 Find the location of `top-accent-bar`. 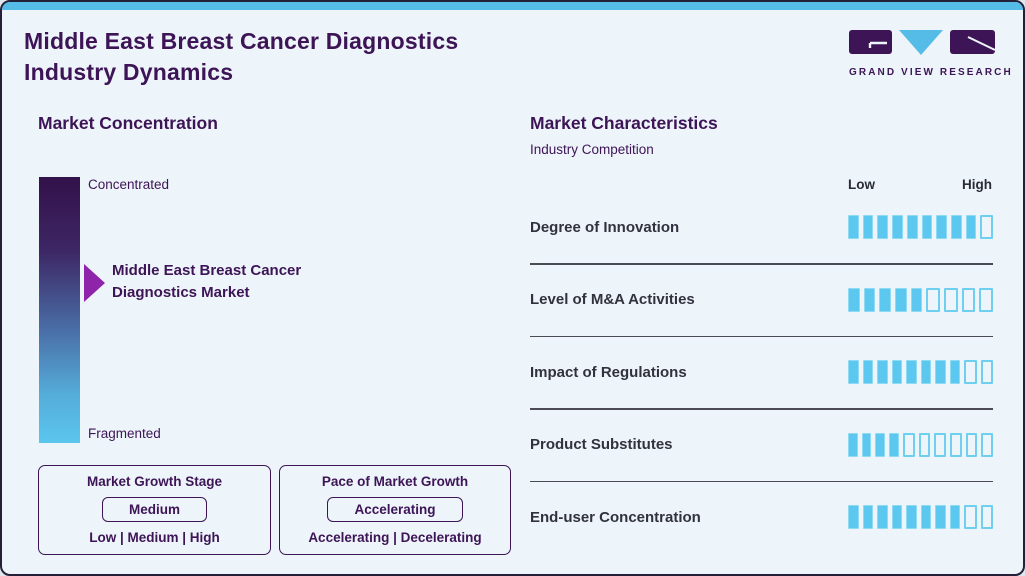

top-accent-bar is located at coordinates (512, 6).